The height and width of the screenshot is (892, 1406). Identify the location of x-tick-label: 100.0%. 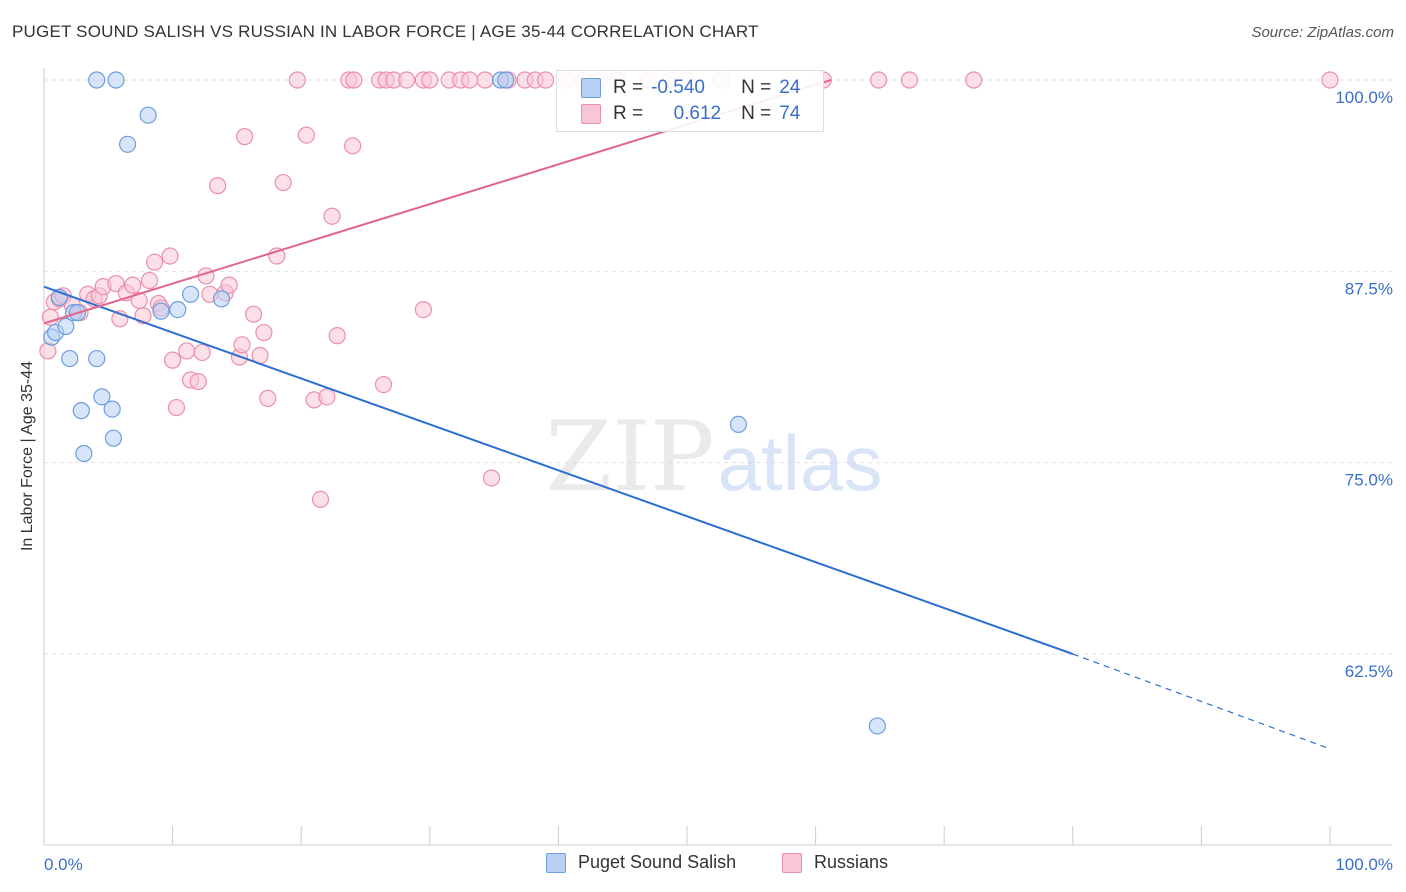
(1364, 864).